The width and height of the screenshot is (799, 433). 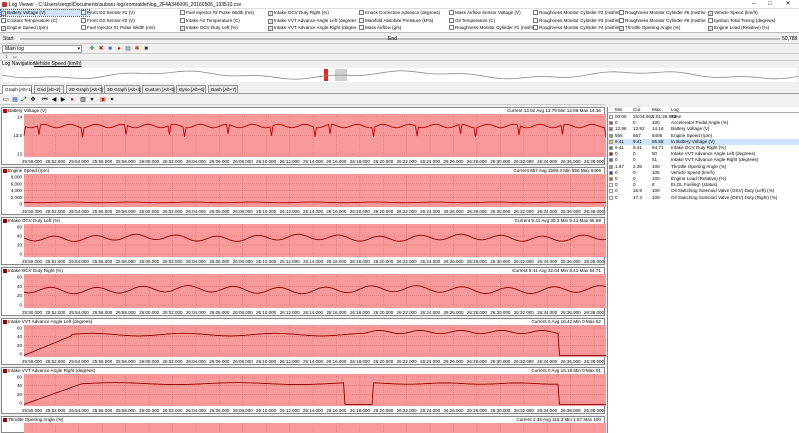 What do you see at coordinates (637, 109) in the screenshot?
I see `table-header-cell: Cur` at bounding box center [637, 109].